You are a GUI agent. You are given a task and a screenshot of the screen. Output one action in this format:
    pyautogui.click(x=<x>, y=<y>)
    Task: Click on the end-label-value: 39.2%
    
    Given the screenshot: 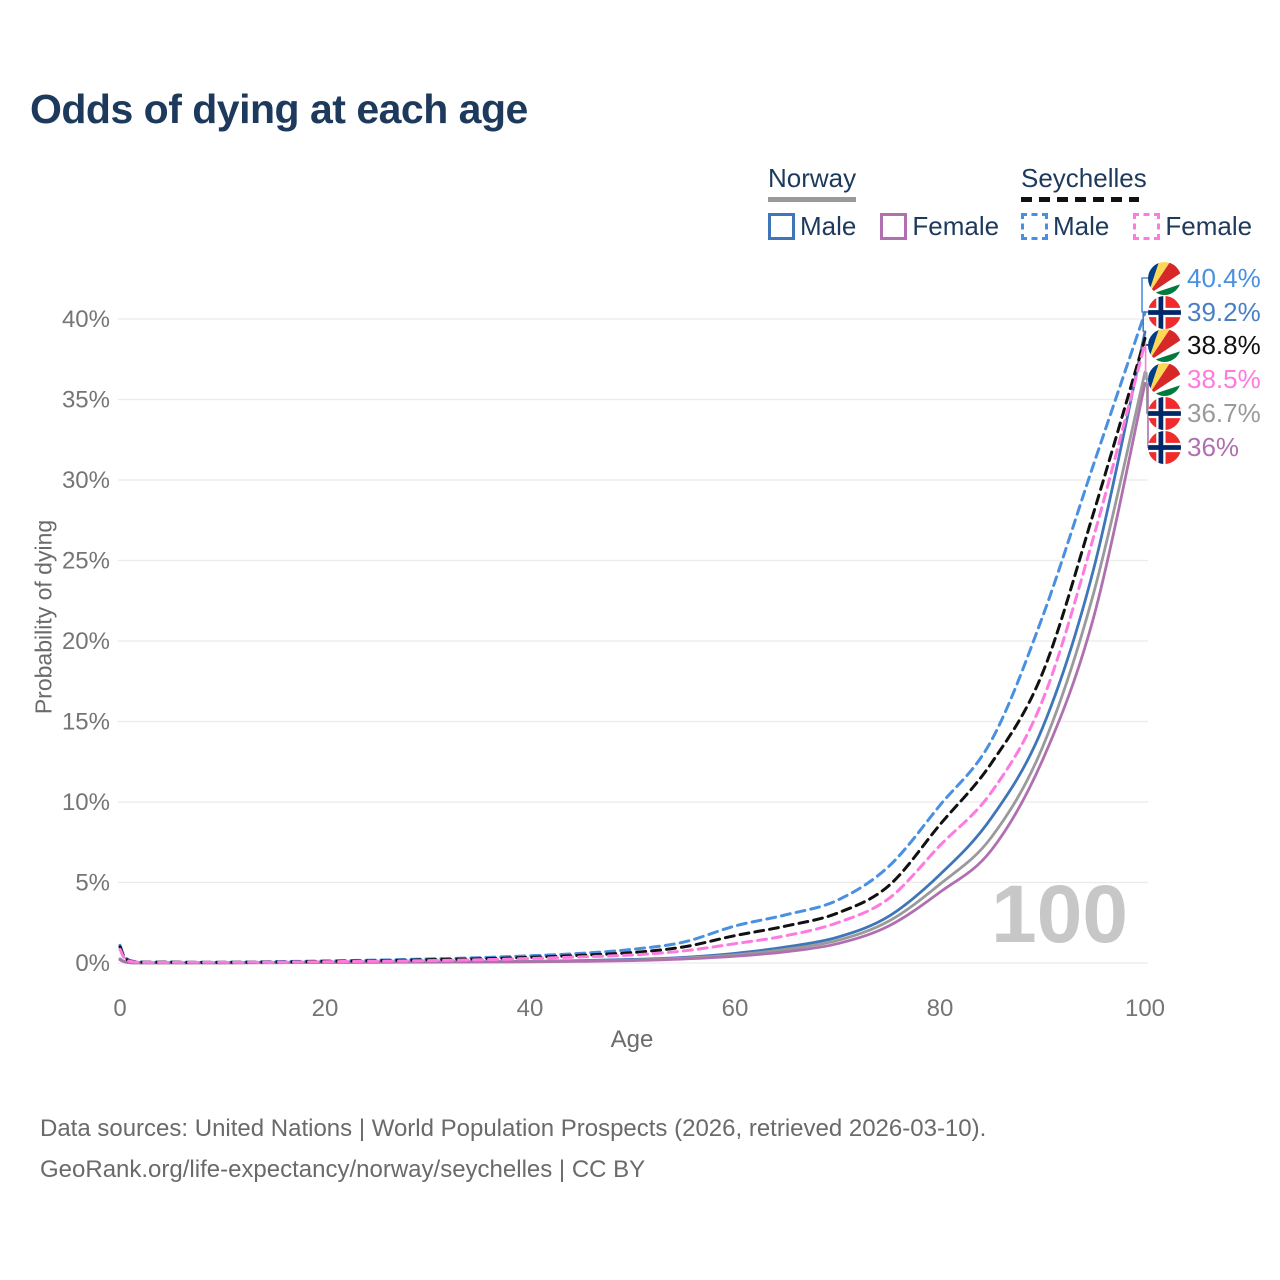 What is the action you would take?
    pyautogui.click(x=1224, y=311)
    